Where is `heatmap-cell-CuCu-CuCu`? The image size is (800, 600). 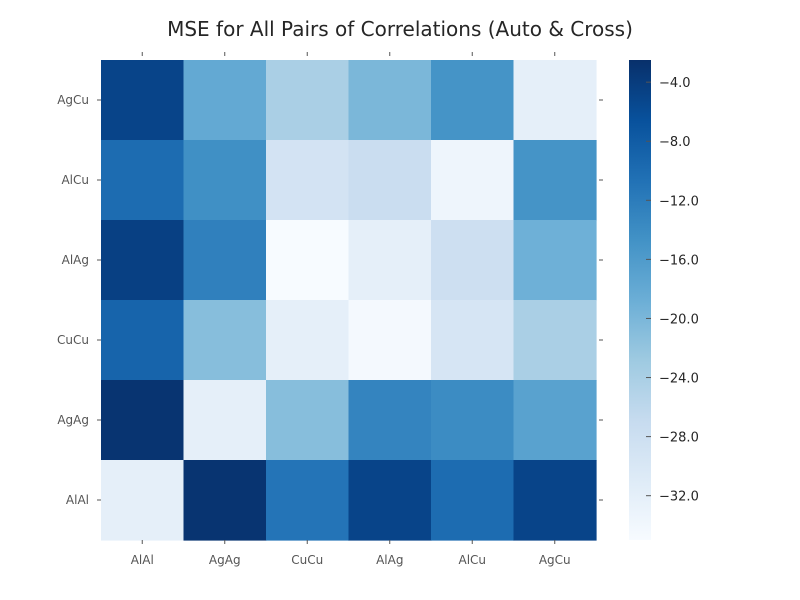 heatmap-cell-CuCu-CuCu is located at coordinates (308, 340).